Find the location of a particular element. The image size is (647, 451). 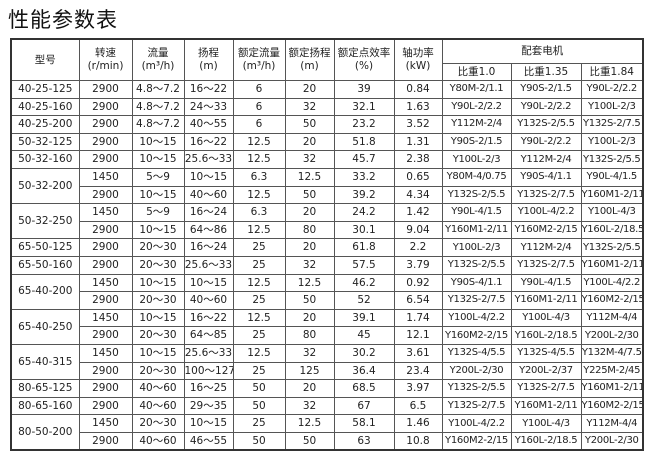

cell-rated-flow: 6 is located at coordinates (259, 89).